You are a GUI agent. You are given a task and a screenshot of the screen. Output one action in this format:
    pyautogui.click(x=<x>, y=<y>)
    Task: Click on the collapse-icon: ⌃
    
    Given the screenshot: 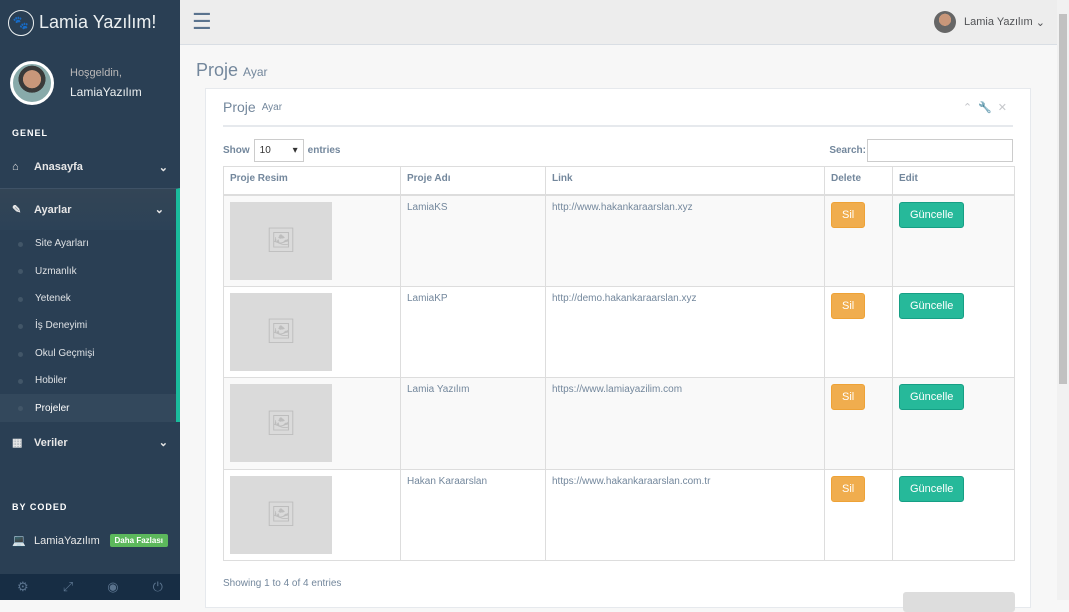 What is the action you would take?
    pyautogui.click(x=970, y=107)
    